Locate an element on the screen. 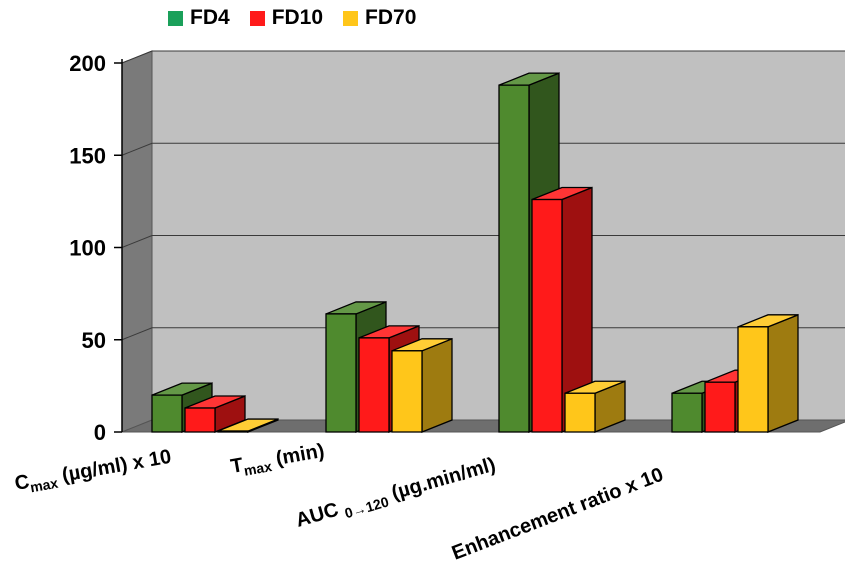 This screenshot has height=567, width=845. legend-label-fd70: FD70 is located at coordinates (391, 17).